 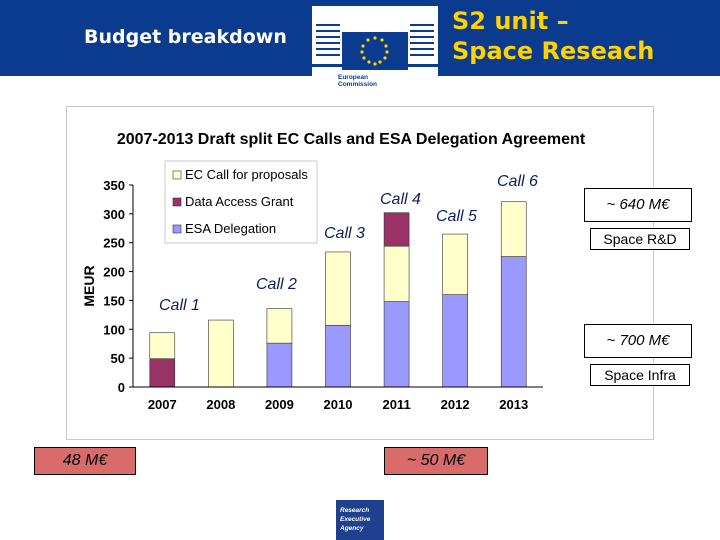 I want to click on call3-label: Call 3, so click(x=344, y=233).